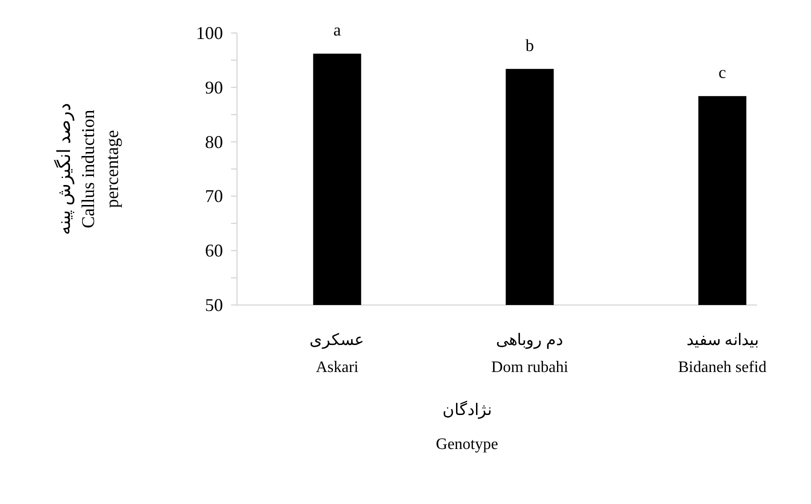 This screenshot has width=811, height=504. What do you see at coordinates (337, 30) in the screenshot?
I see `annotation: a` at bounding box center [337, 30].